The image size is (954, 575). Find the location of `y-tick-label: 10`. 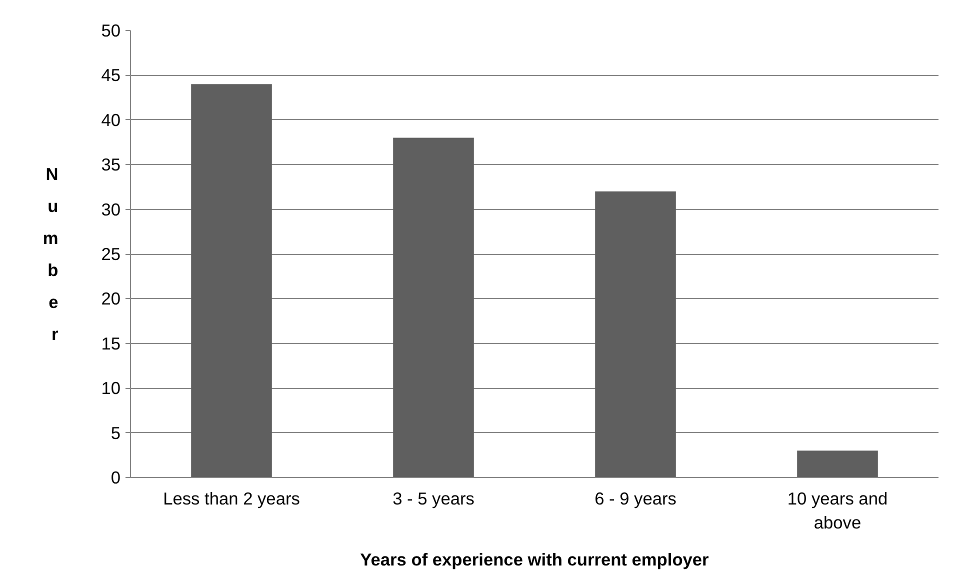

y-tick-label: 10 is located at coordinates (111, 388).